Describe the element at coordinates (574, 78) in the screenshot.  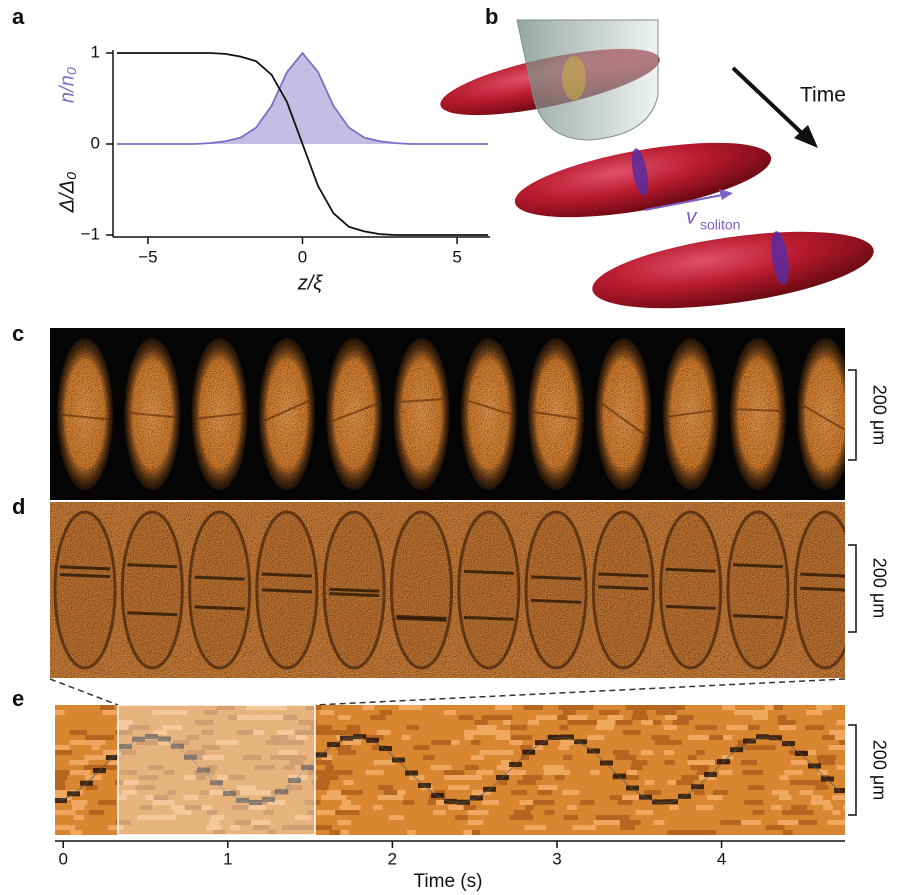
I see `beam-overlap` at that location.